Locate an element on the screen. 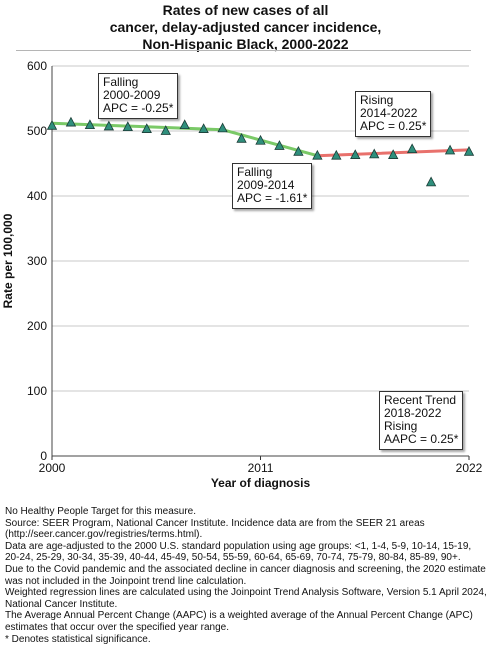 The image size is (491, 646). annotation-line: APC = 0.25* is located at coordinates (393, 126).